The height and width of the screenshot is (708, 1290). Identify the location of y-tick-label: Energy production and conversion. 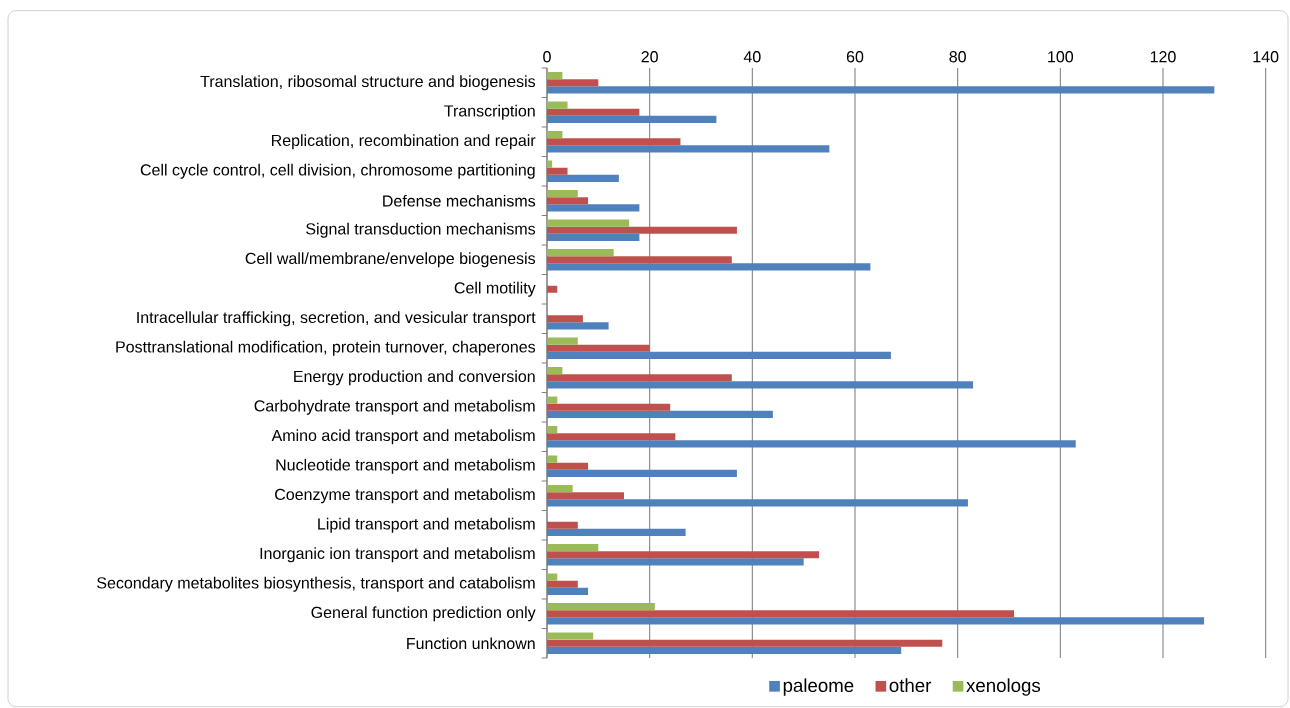
(414, 378).